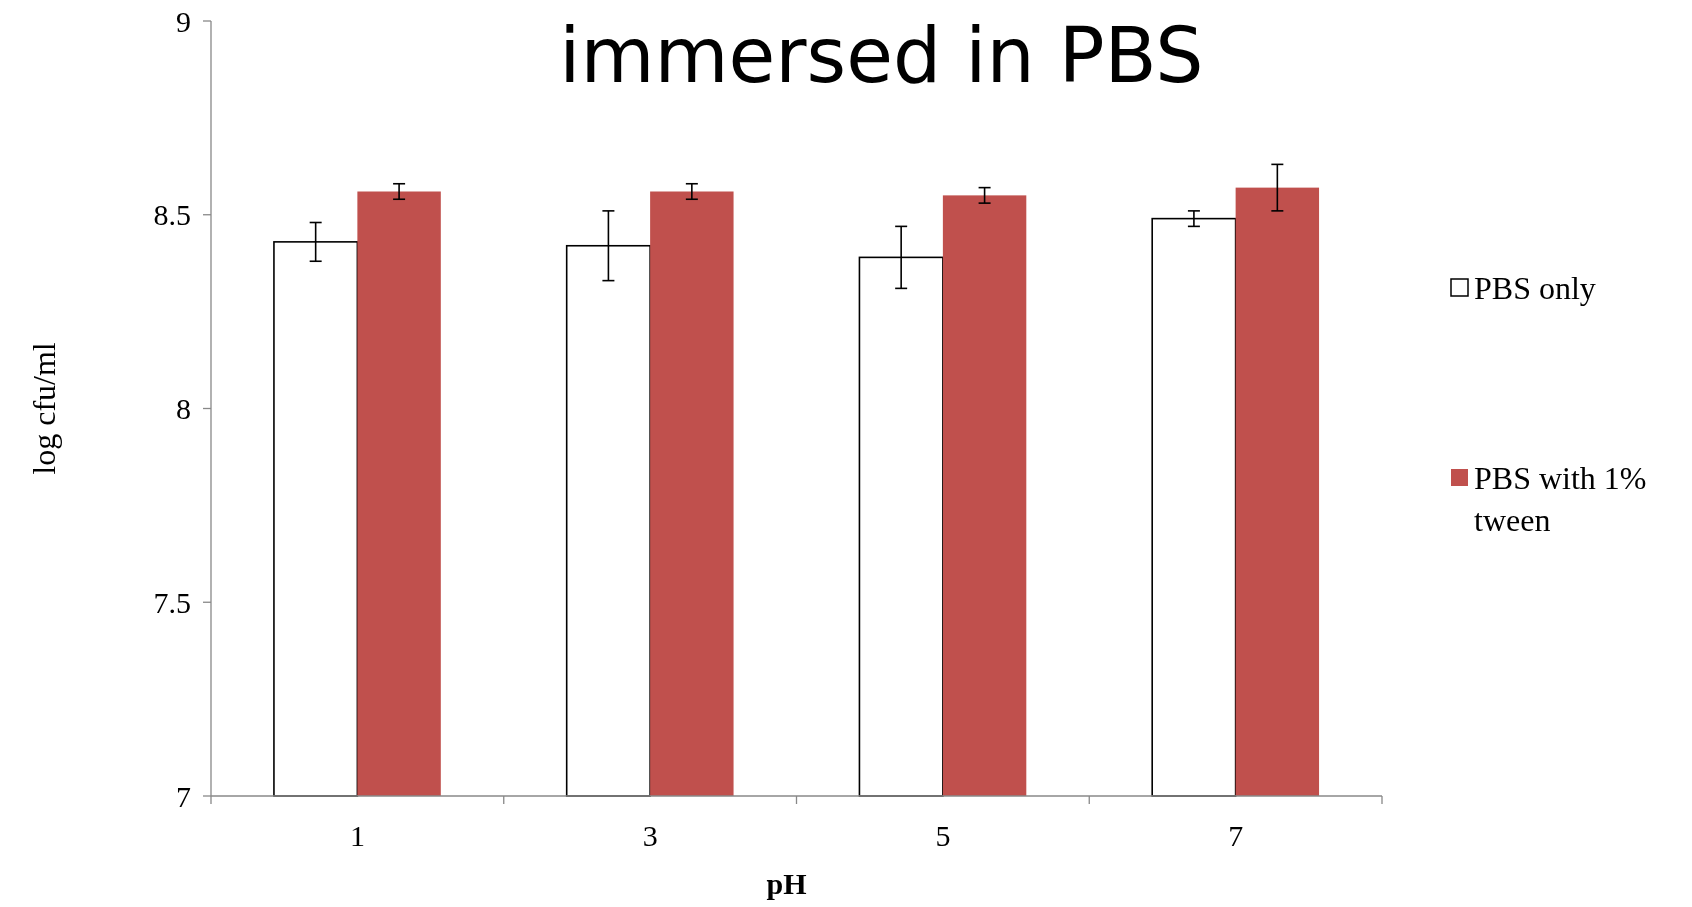  Describe the element at coordinates (183, 21) in the screenshot. I see `y-tick-label: 9` at that location.